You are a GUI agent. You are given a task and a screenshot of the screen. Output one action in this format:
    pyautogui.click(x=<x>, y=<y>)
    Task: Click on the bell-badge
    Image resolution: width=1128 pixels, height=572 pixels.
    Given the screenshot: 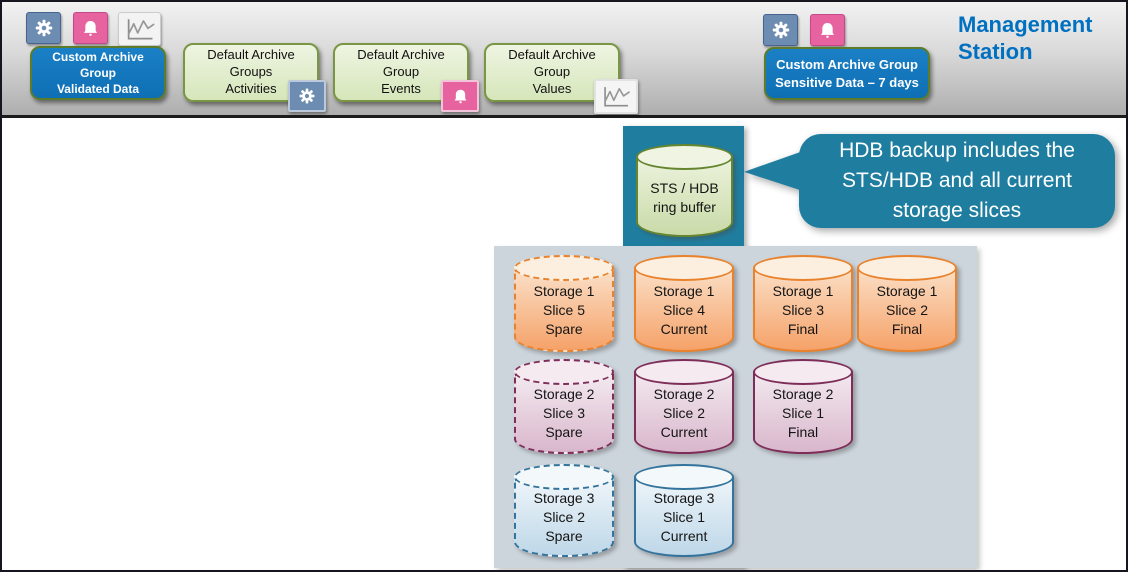 What is the action you would take?
    pyautogui.click(x=460, y=96)
    